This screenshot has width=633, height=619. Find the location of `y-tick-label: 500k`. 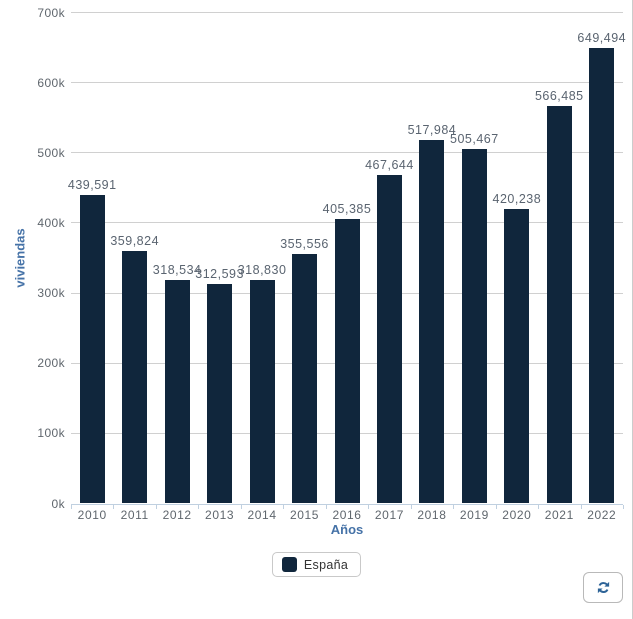

y-tick-label: 500k is located at coordinates (51, 152).